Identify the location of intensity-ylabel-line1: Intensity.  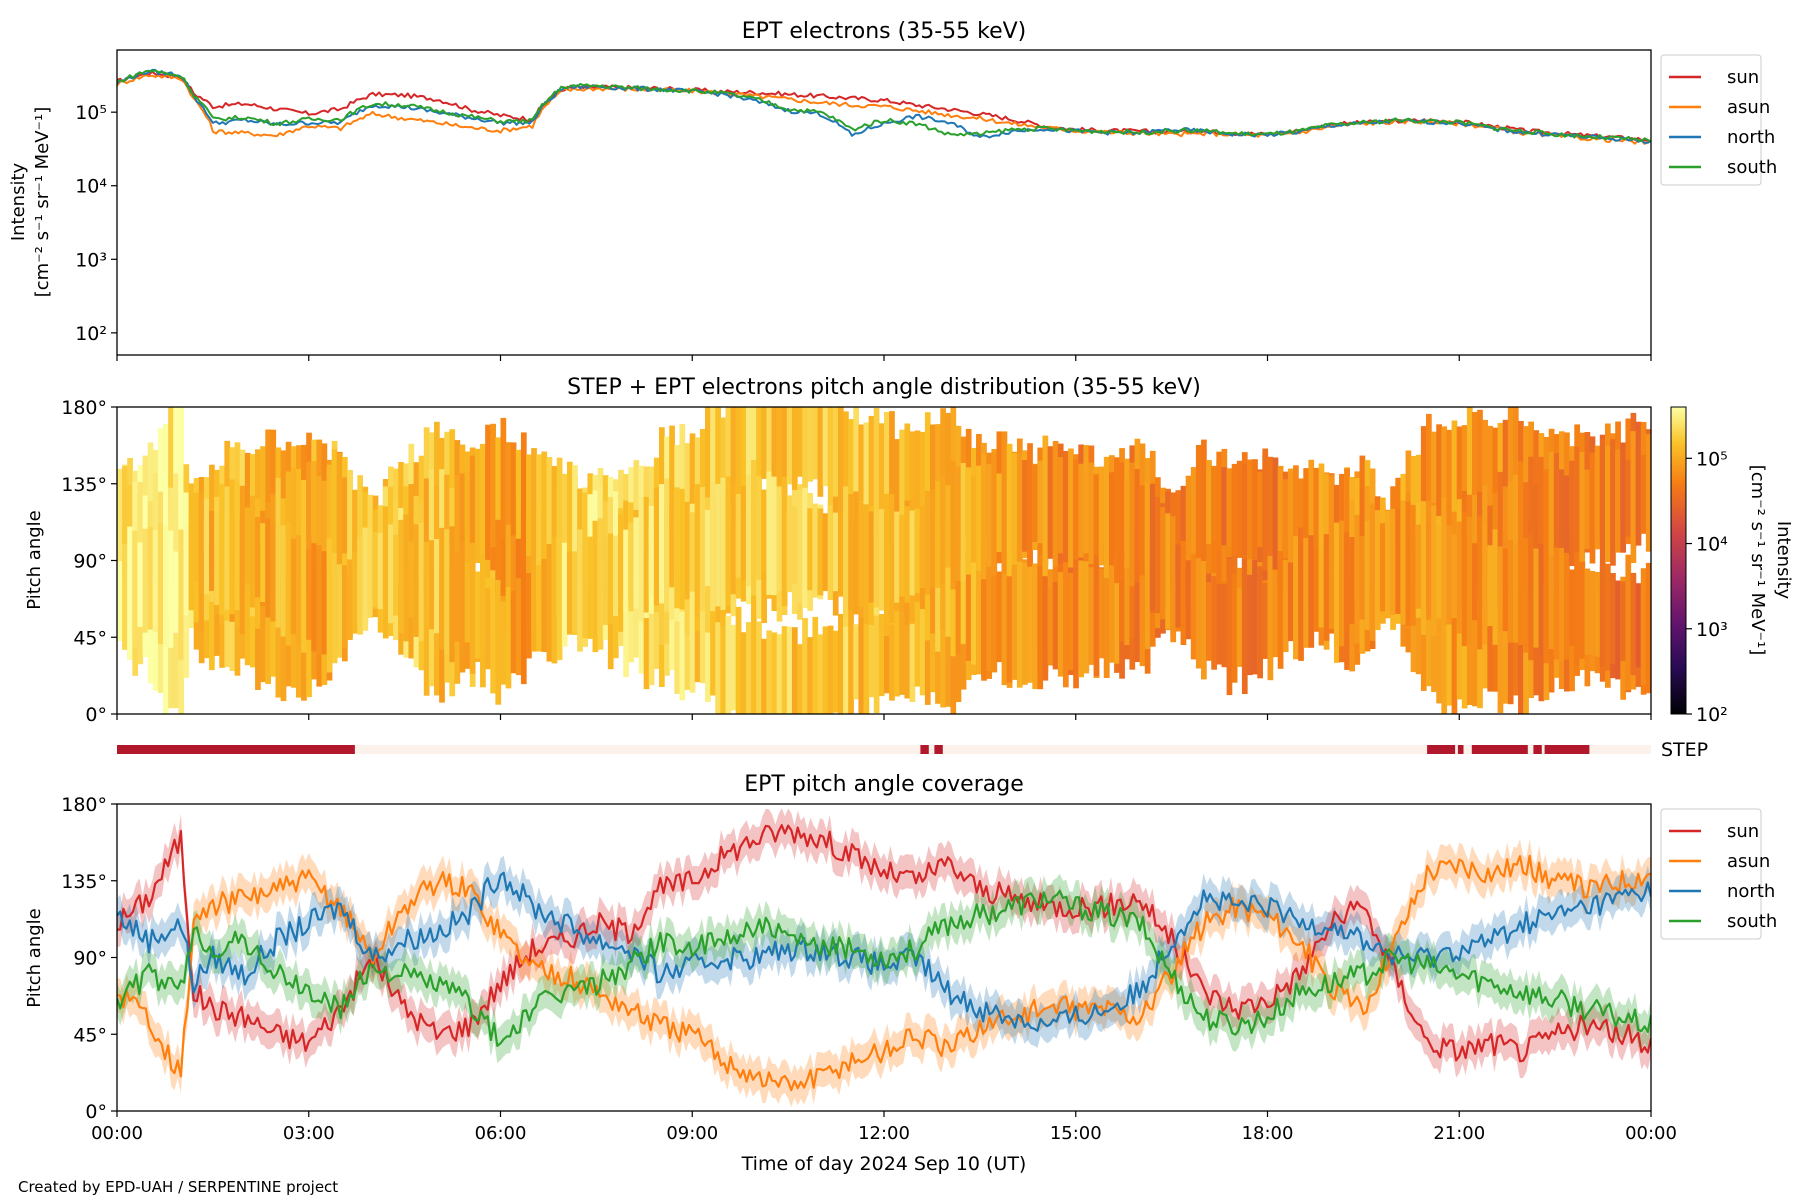
(18, 201).